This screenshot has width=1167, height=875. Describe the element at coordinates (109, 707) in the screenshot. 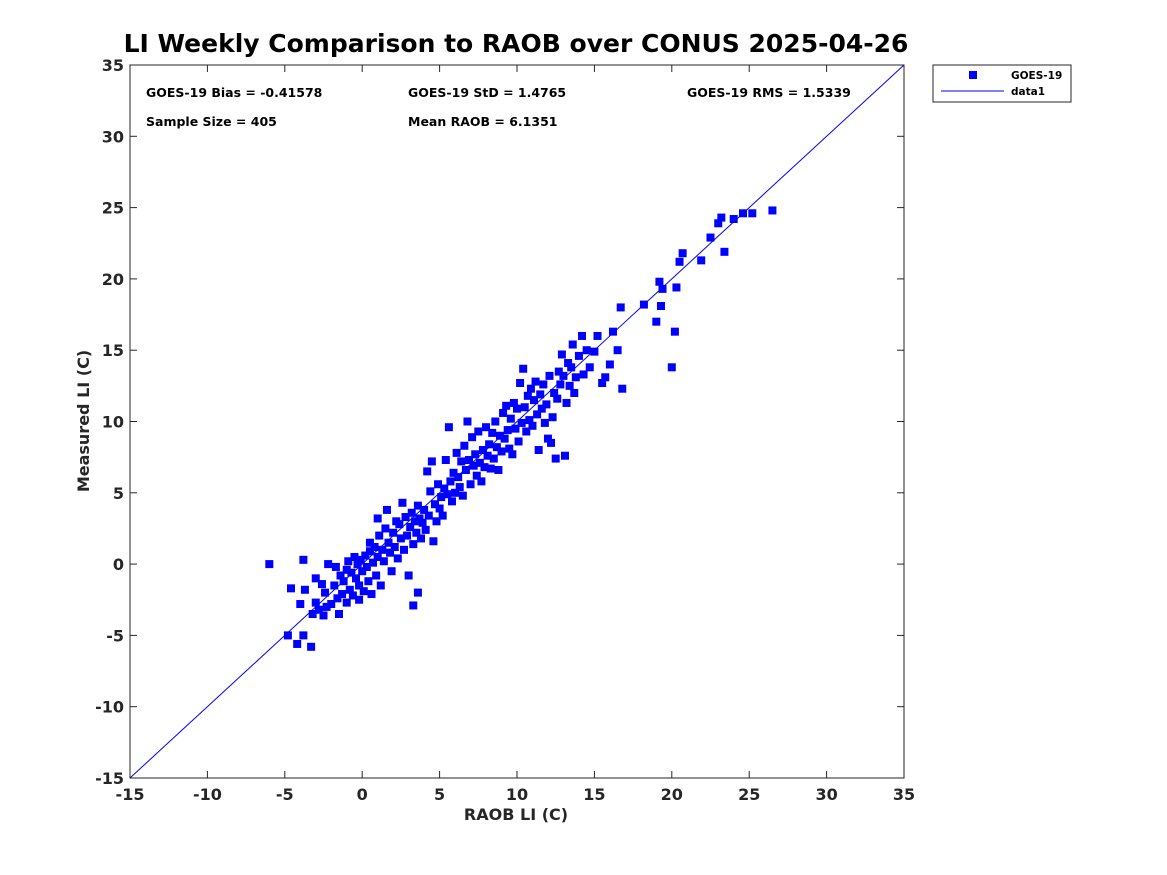

I see `y-tick-label: -10` at that location.